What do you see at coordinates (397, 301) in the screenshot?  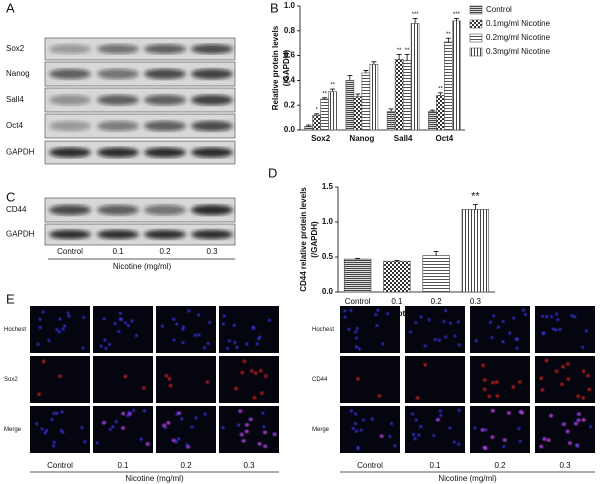 I see `x-tick-label: 0.1` at bounding box center [397, 301].